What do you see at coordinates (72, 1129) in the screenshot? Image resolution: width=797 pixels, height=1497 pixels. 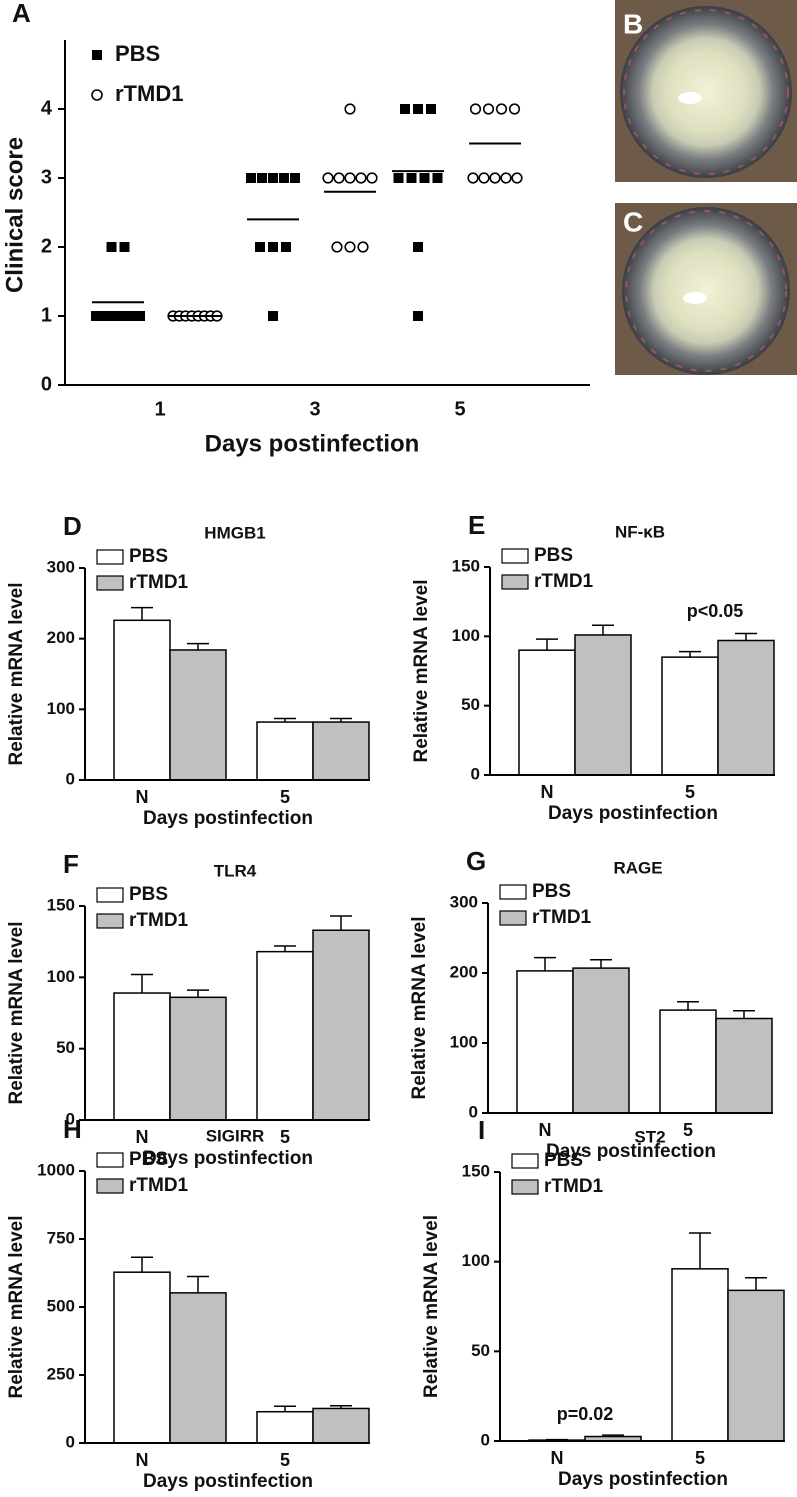 I see `panel-letter: H` at bounding box center [72, 1129].